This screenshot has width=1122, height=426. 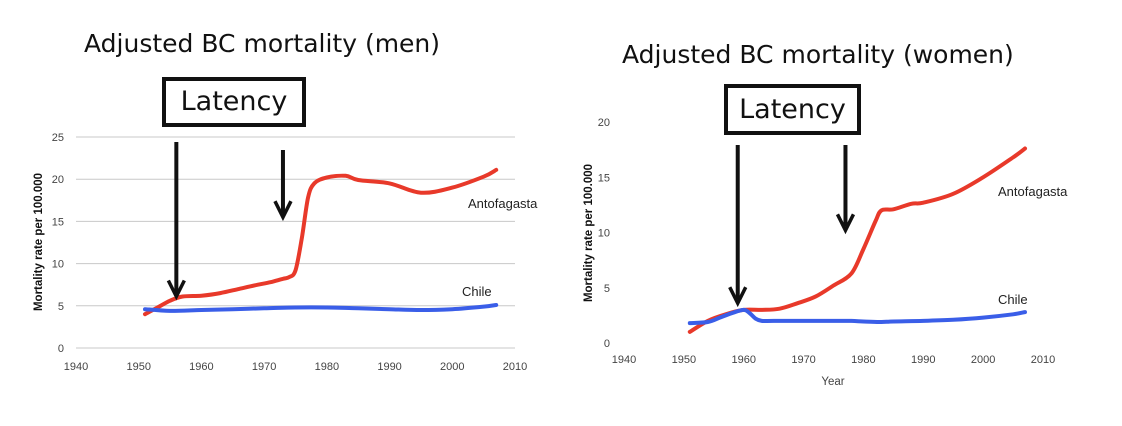 I want to click on women-y-tick-label: 20, so click(x=604, y=123).